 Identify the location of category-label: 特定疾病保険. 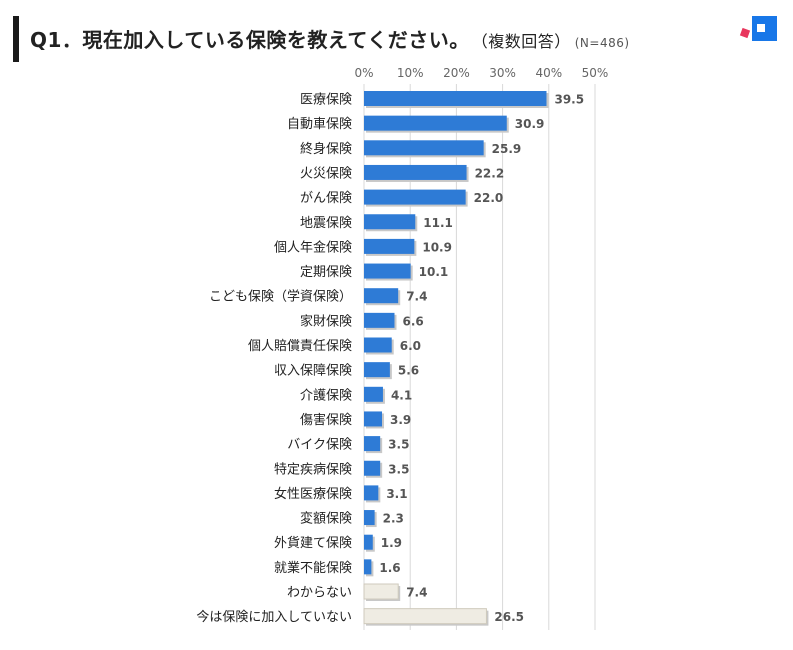
(313, 469).